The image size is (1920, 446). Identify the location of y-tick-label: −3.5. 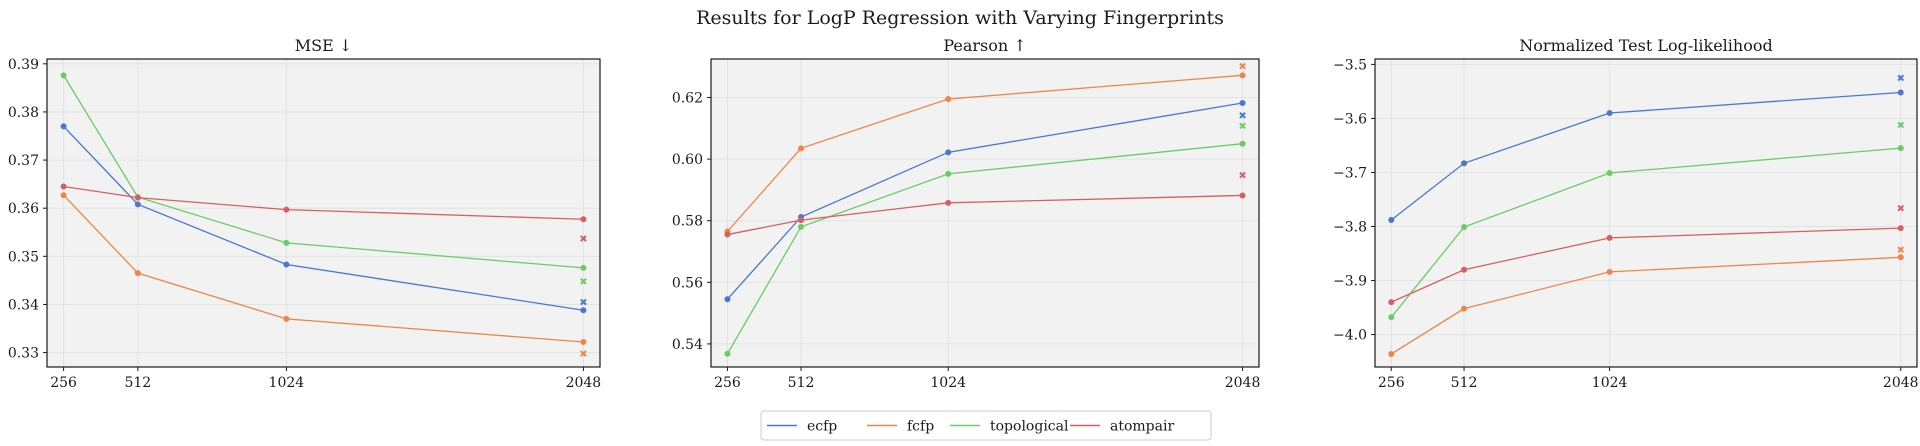
(1350, 65).